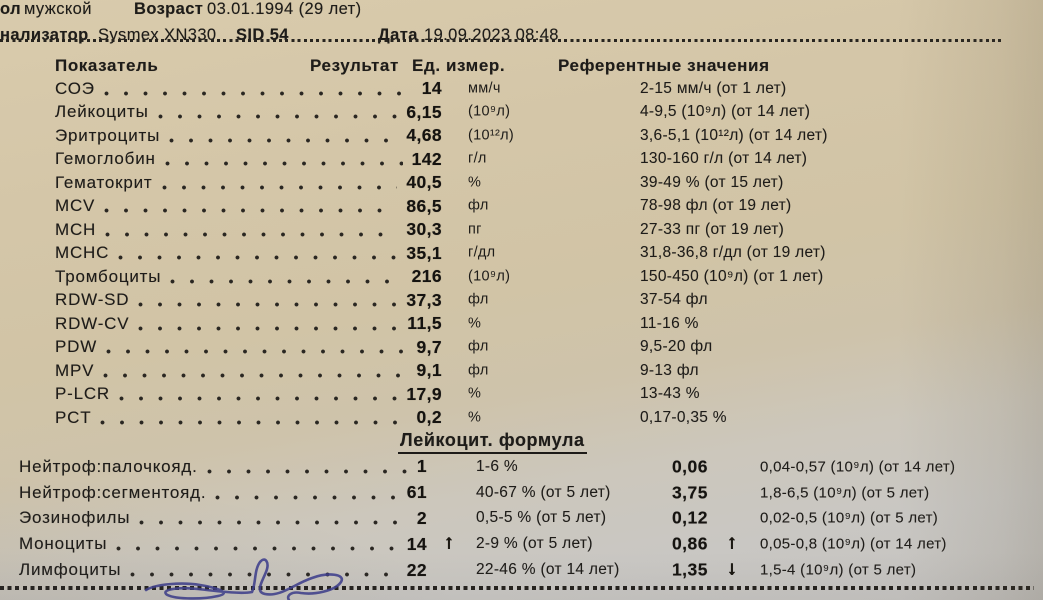 Image resolution: width=1043 pixels, height=600 pixels. I want to click on dotted-divider-top, so click(502, 40).